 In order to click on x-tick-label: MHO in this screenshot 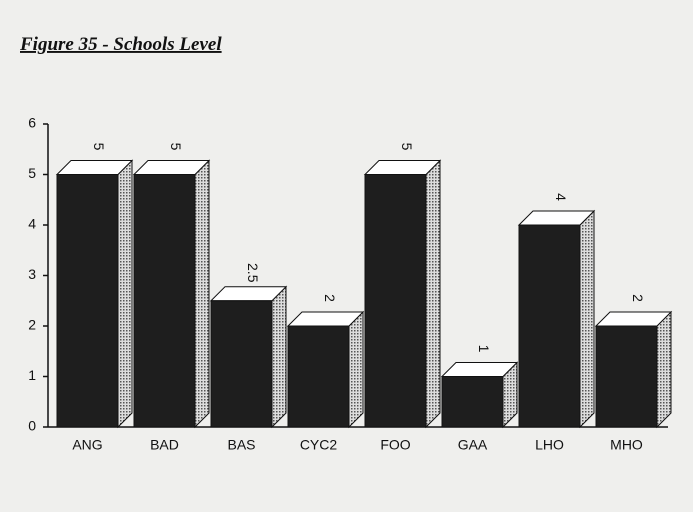, I will do `click(626, 445)`.